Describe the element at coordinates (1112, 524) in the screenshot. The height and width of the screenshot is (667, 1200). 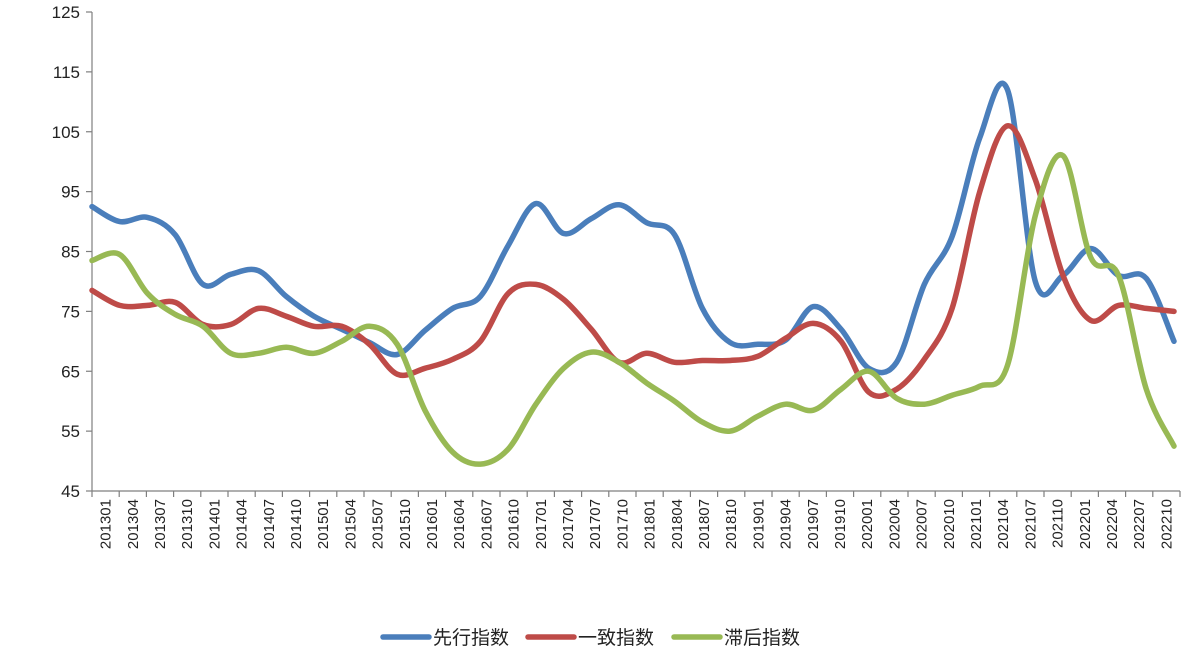
I see `x-tick-label: 202204` at that location.